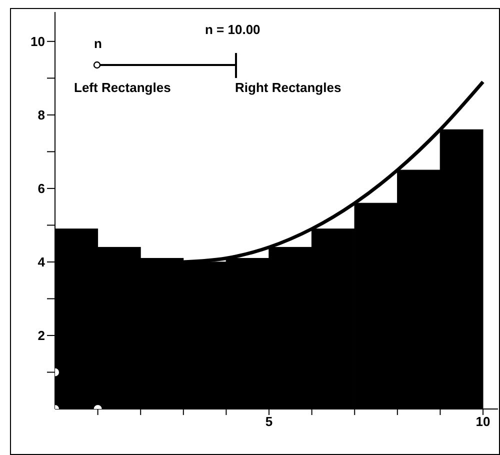  I want to click on y-tick-label: 10, so click(37, 42).